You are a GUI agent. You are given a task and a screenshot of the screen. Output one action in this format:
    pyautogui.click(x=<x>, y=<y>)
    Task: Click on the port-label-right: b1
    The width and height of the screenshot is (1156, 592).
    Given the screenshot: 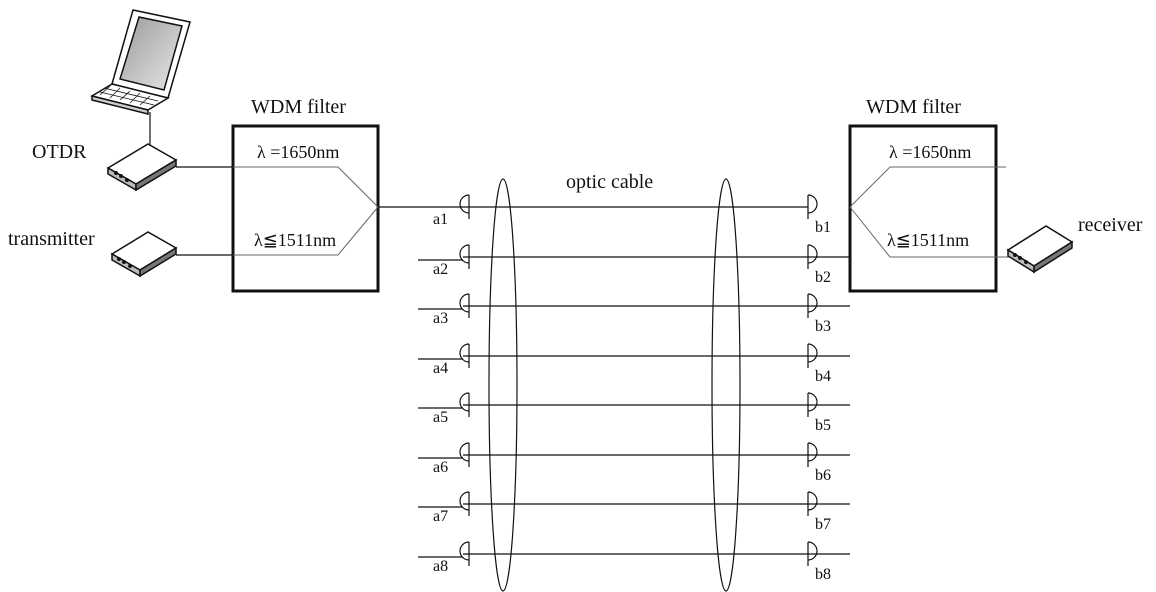 What is the action you would take?
    pyautogui.click(x=823, y=227)
    